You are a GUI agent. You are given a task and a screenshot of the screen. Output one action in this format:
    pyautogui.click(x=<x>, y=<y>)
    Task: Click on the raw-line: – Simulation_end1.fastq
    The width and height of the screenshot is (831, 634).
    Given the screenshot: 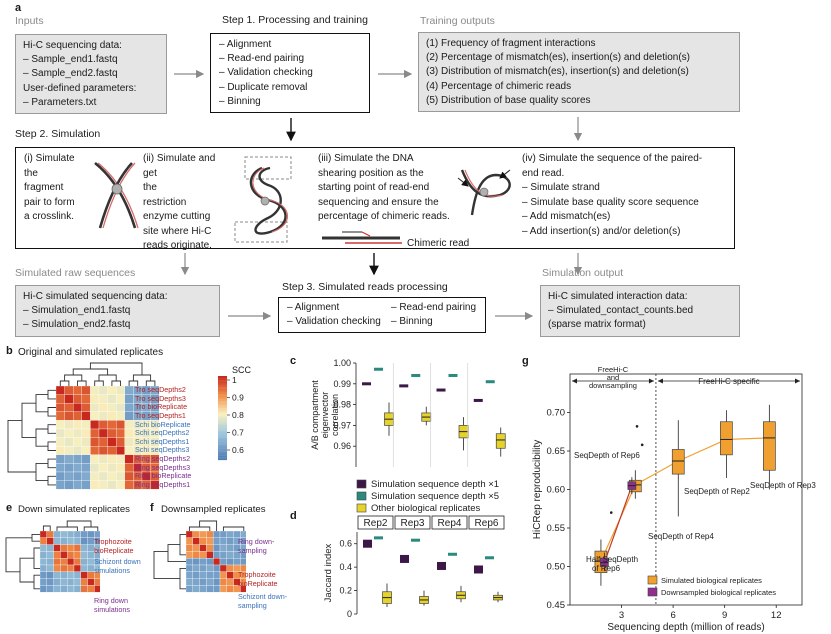 What is the action you would take?
    pyautogui.click(x=77, y=311)
    